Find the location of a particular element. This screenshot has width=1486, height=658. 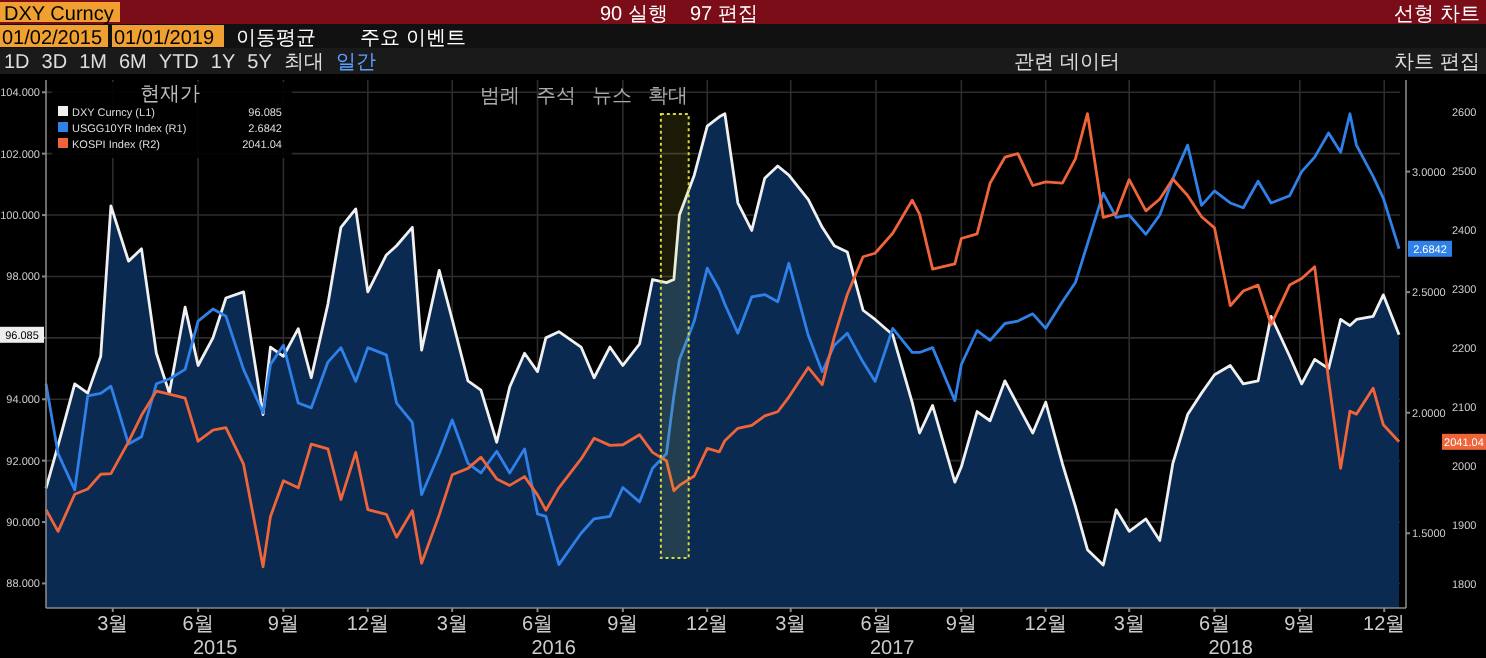

text: 2015 is located at coordinates (216, 648).